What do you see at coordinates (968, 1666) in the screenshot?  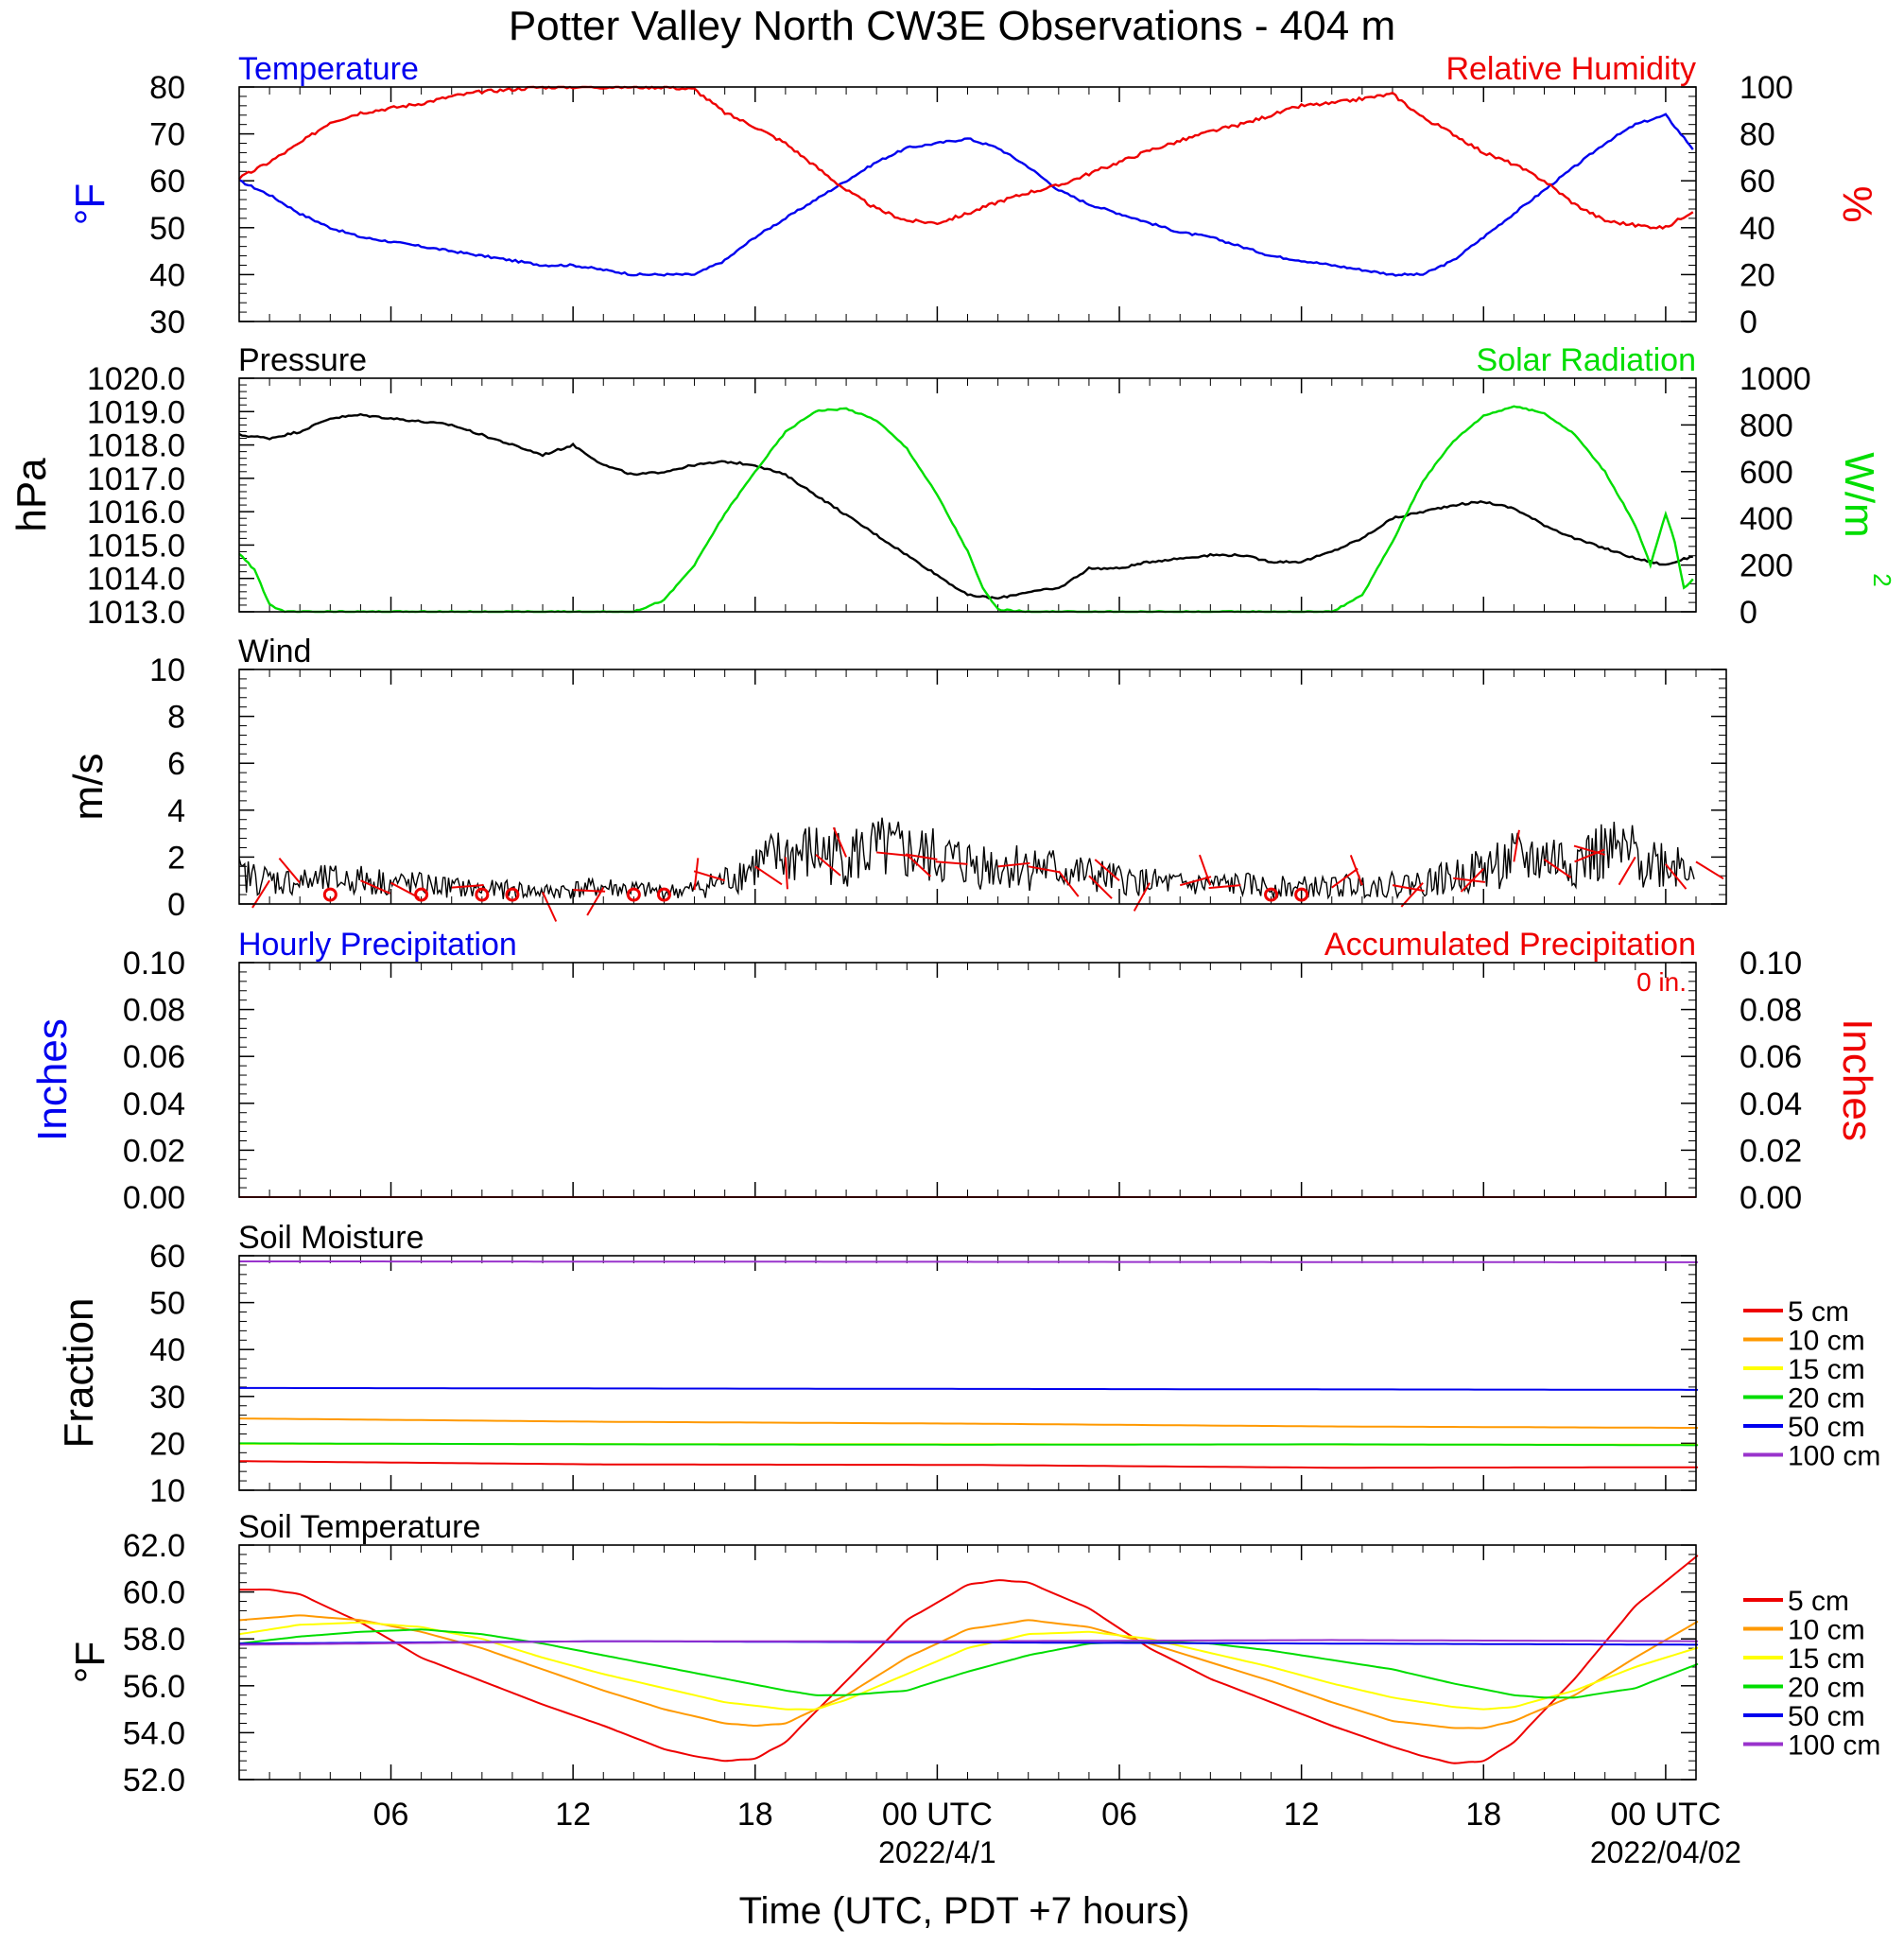 I see `series-15-cm` at bounding box center [968, 1666].